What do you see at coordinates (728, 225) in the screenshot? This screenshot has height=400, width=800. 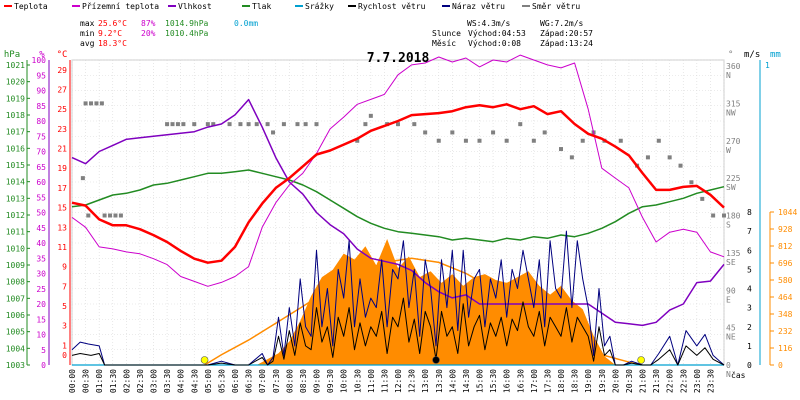 I see `direction-label: S` at bounding box center [728, 225].